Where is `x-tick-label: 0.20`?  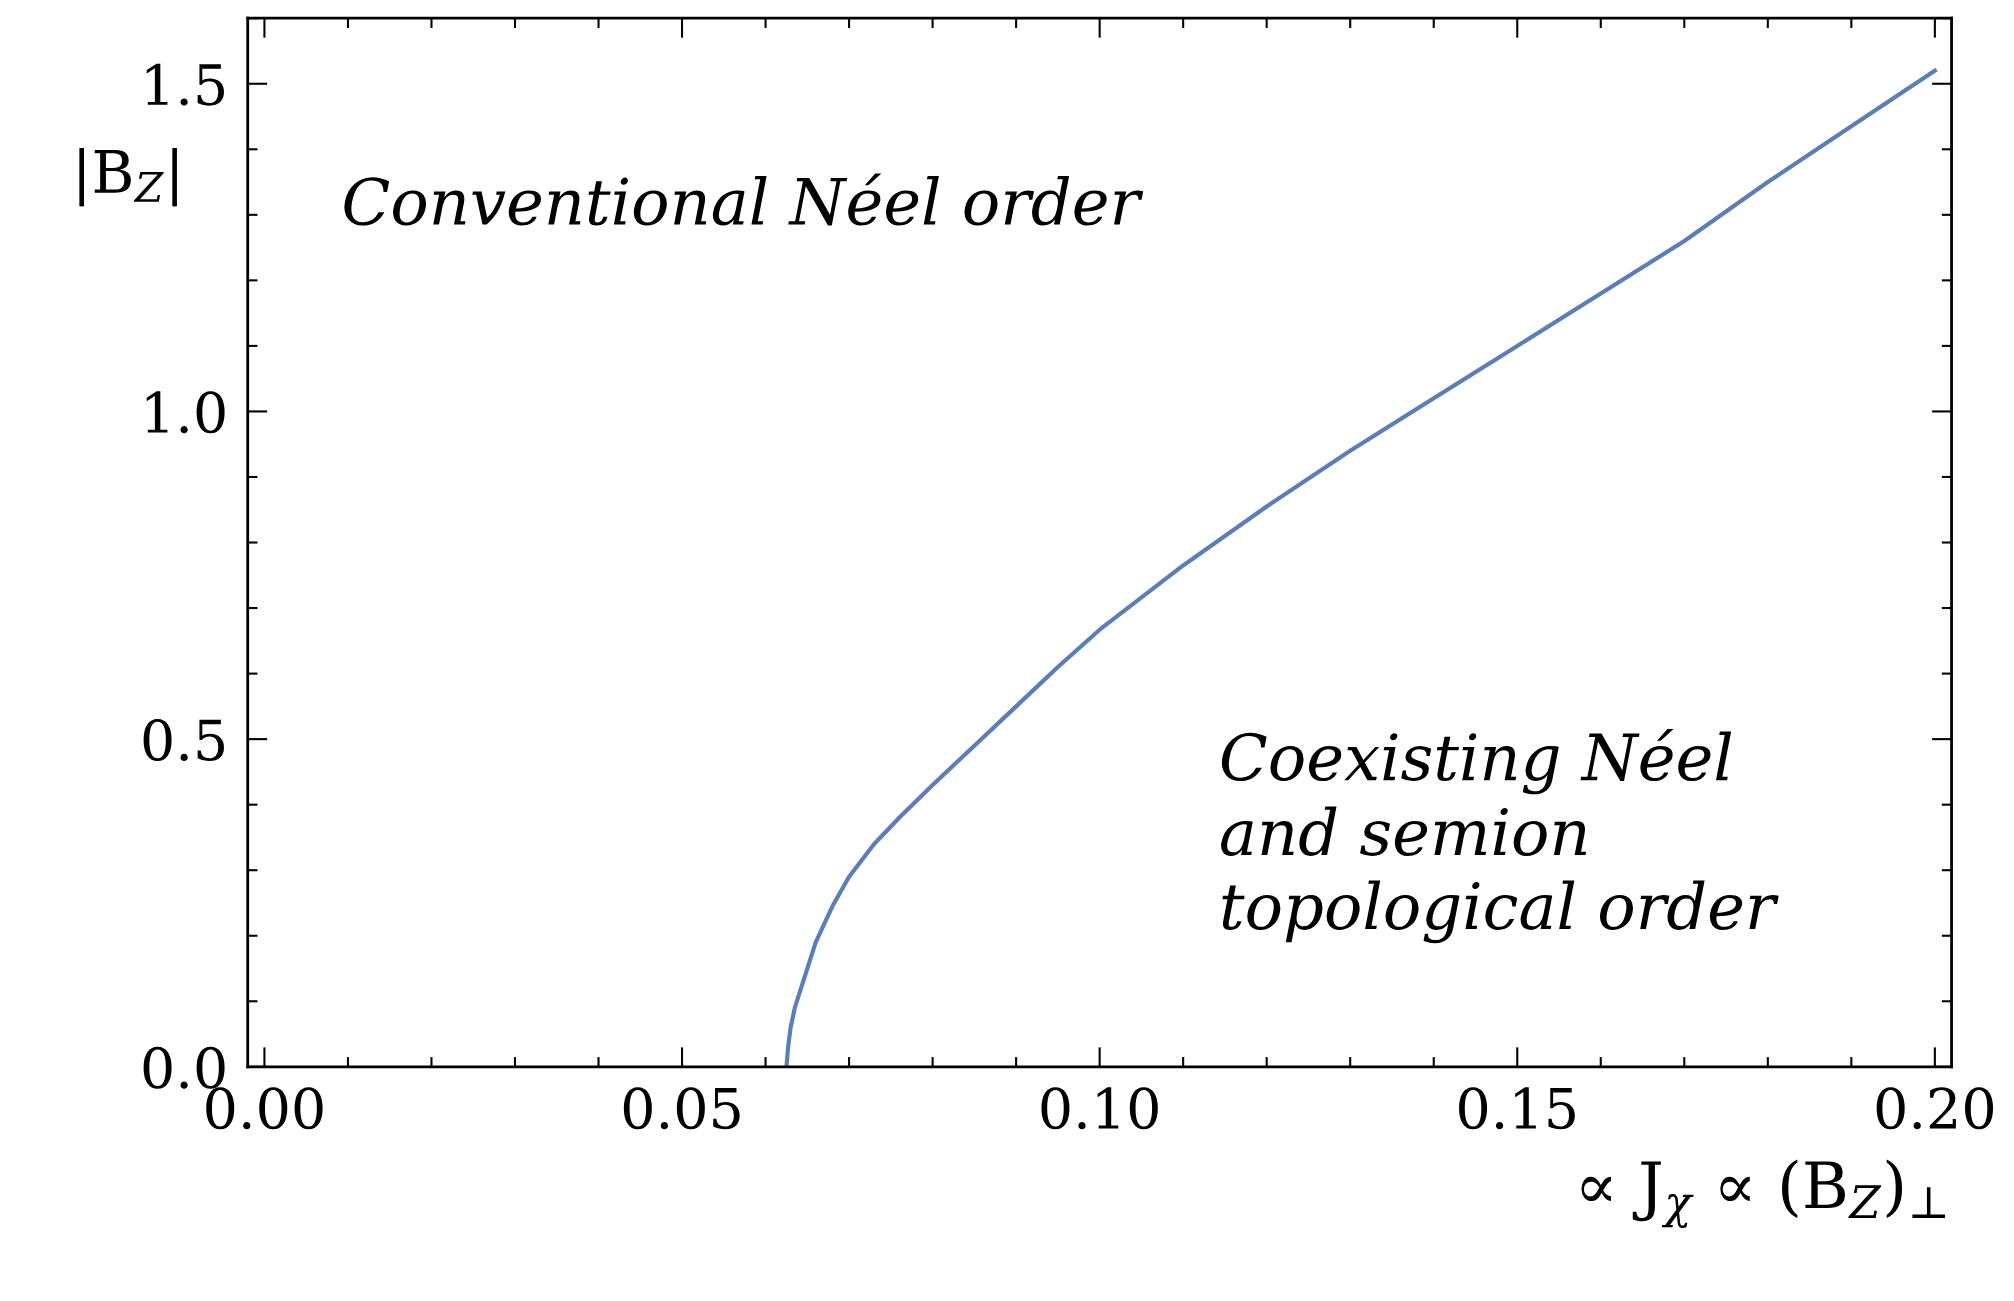 x-tick-label: 0.20 is located at coordinates (1935, 1108).